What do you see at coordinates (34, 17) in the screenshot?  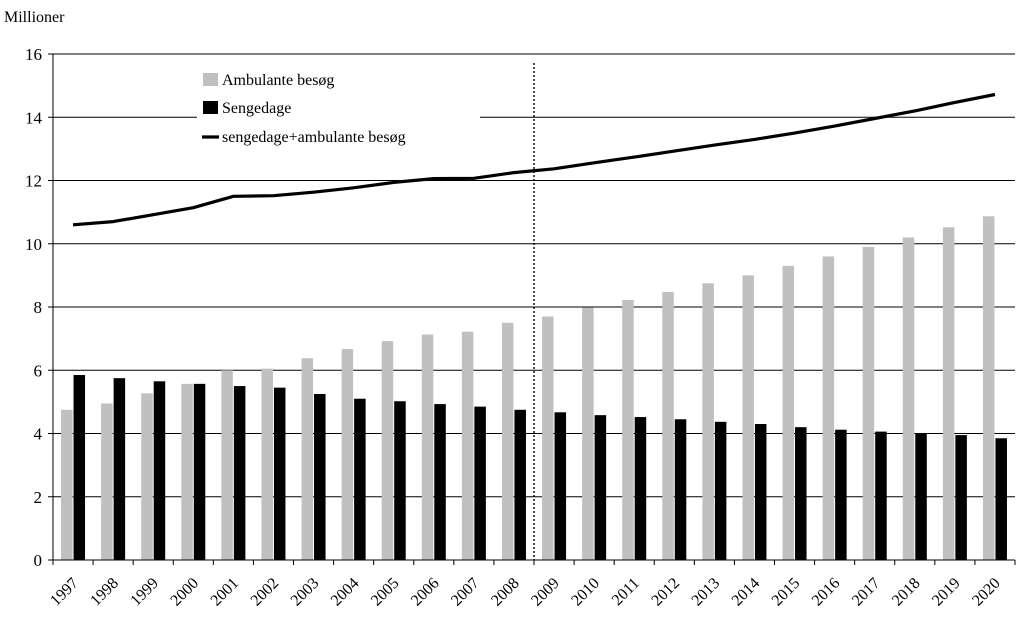 I see `y-axis-label: Millioner` at bounding box center [34, 17].